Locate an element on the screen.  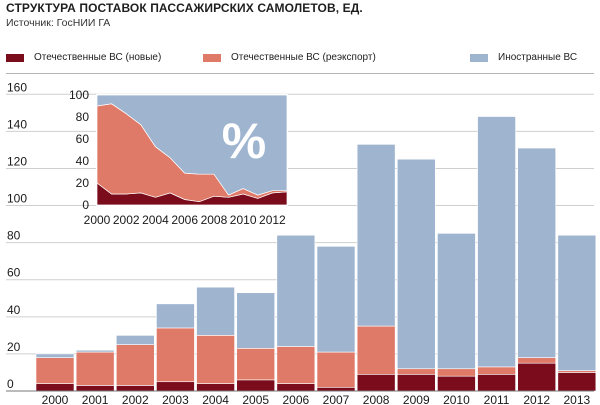
y-tick-label: 120 is located at coordinates (17, 161).